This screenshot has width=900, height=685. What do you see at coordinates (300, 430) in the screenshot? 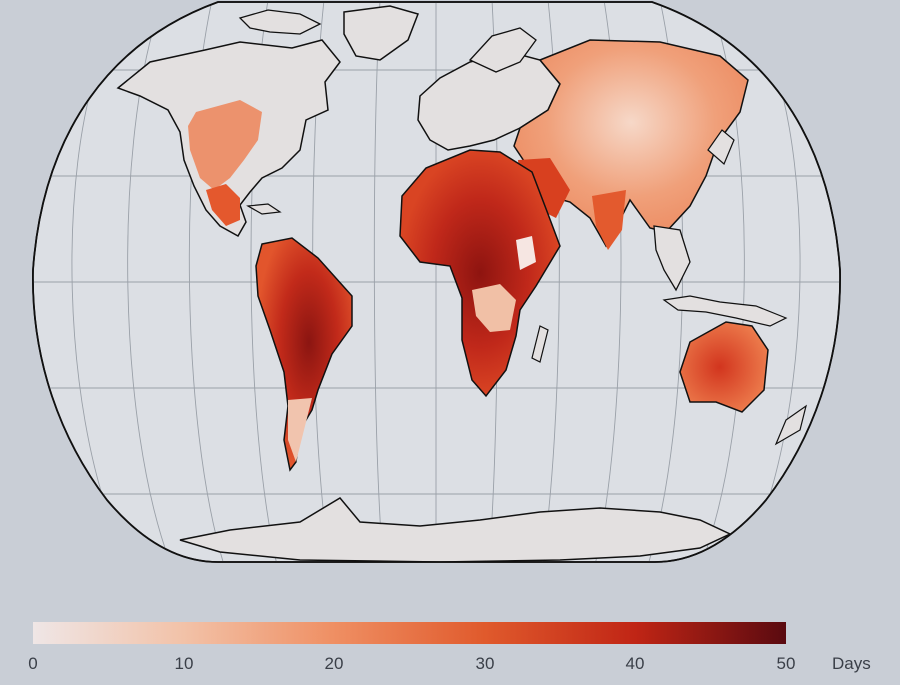
I see `south-america-south` at bounding box center [300, 430].